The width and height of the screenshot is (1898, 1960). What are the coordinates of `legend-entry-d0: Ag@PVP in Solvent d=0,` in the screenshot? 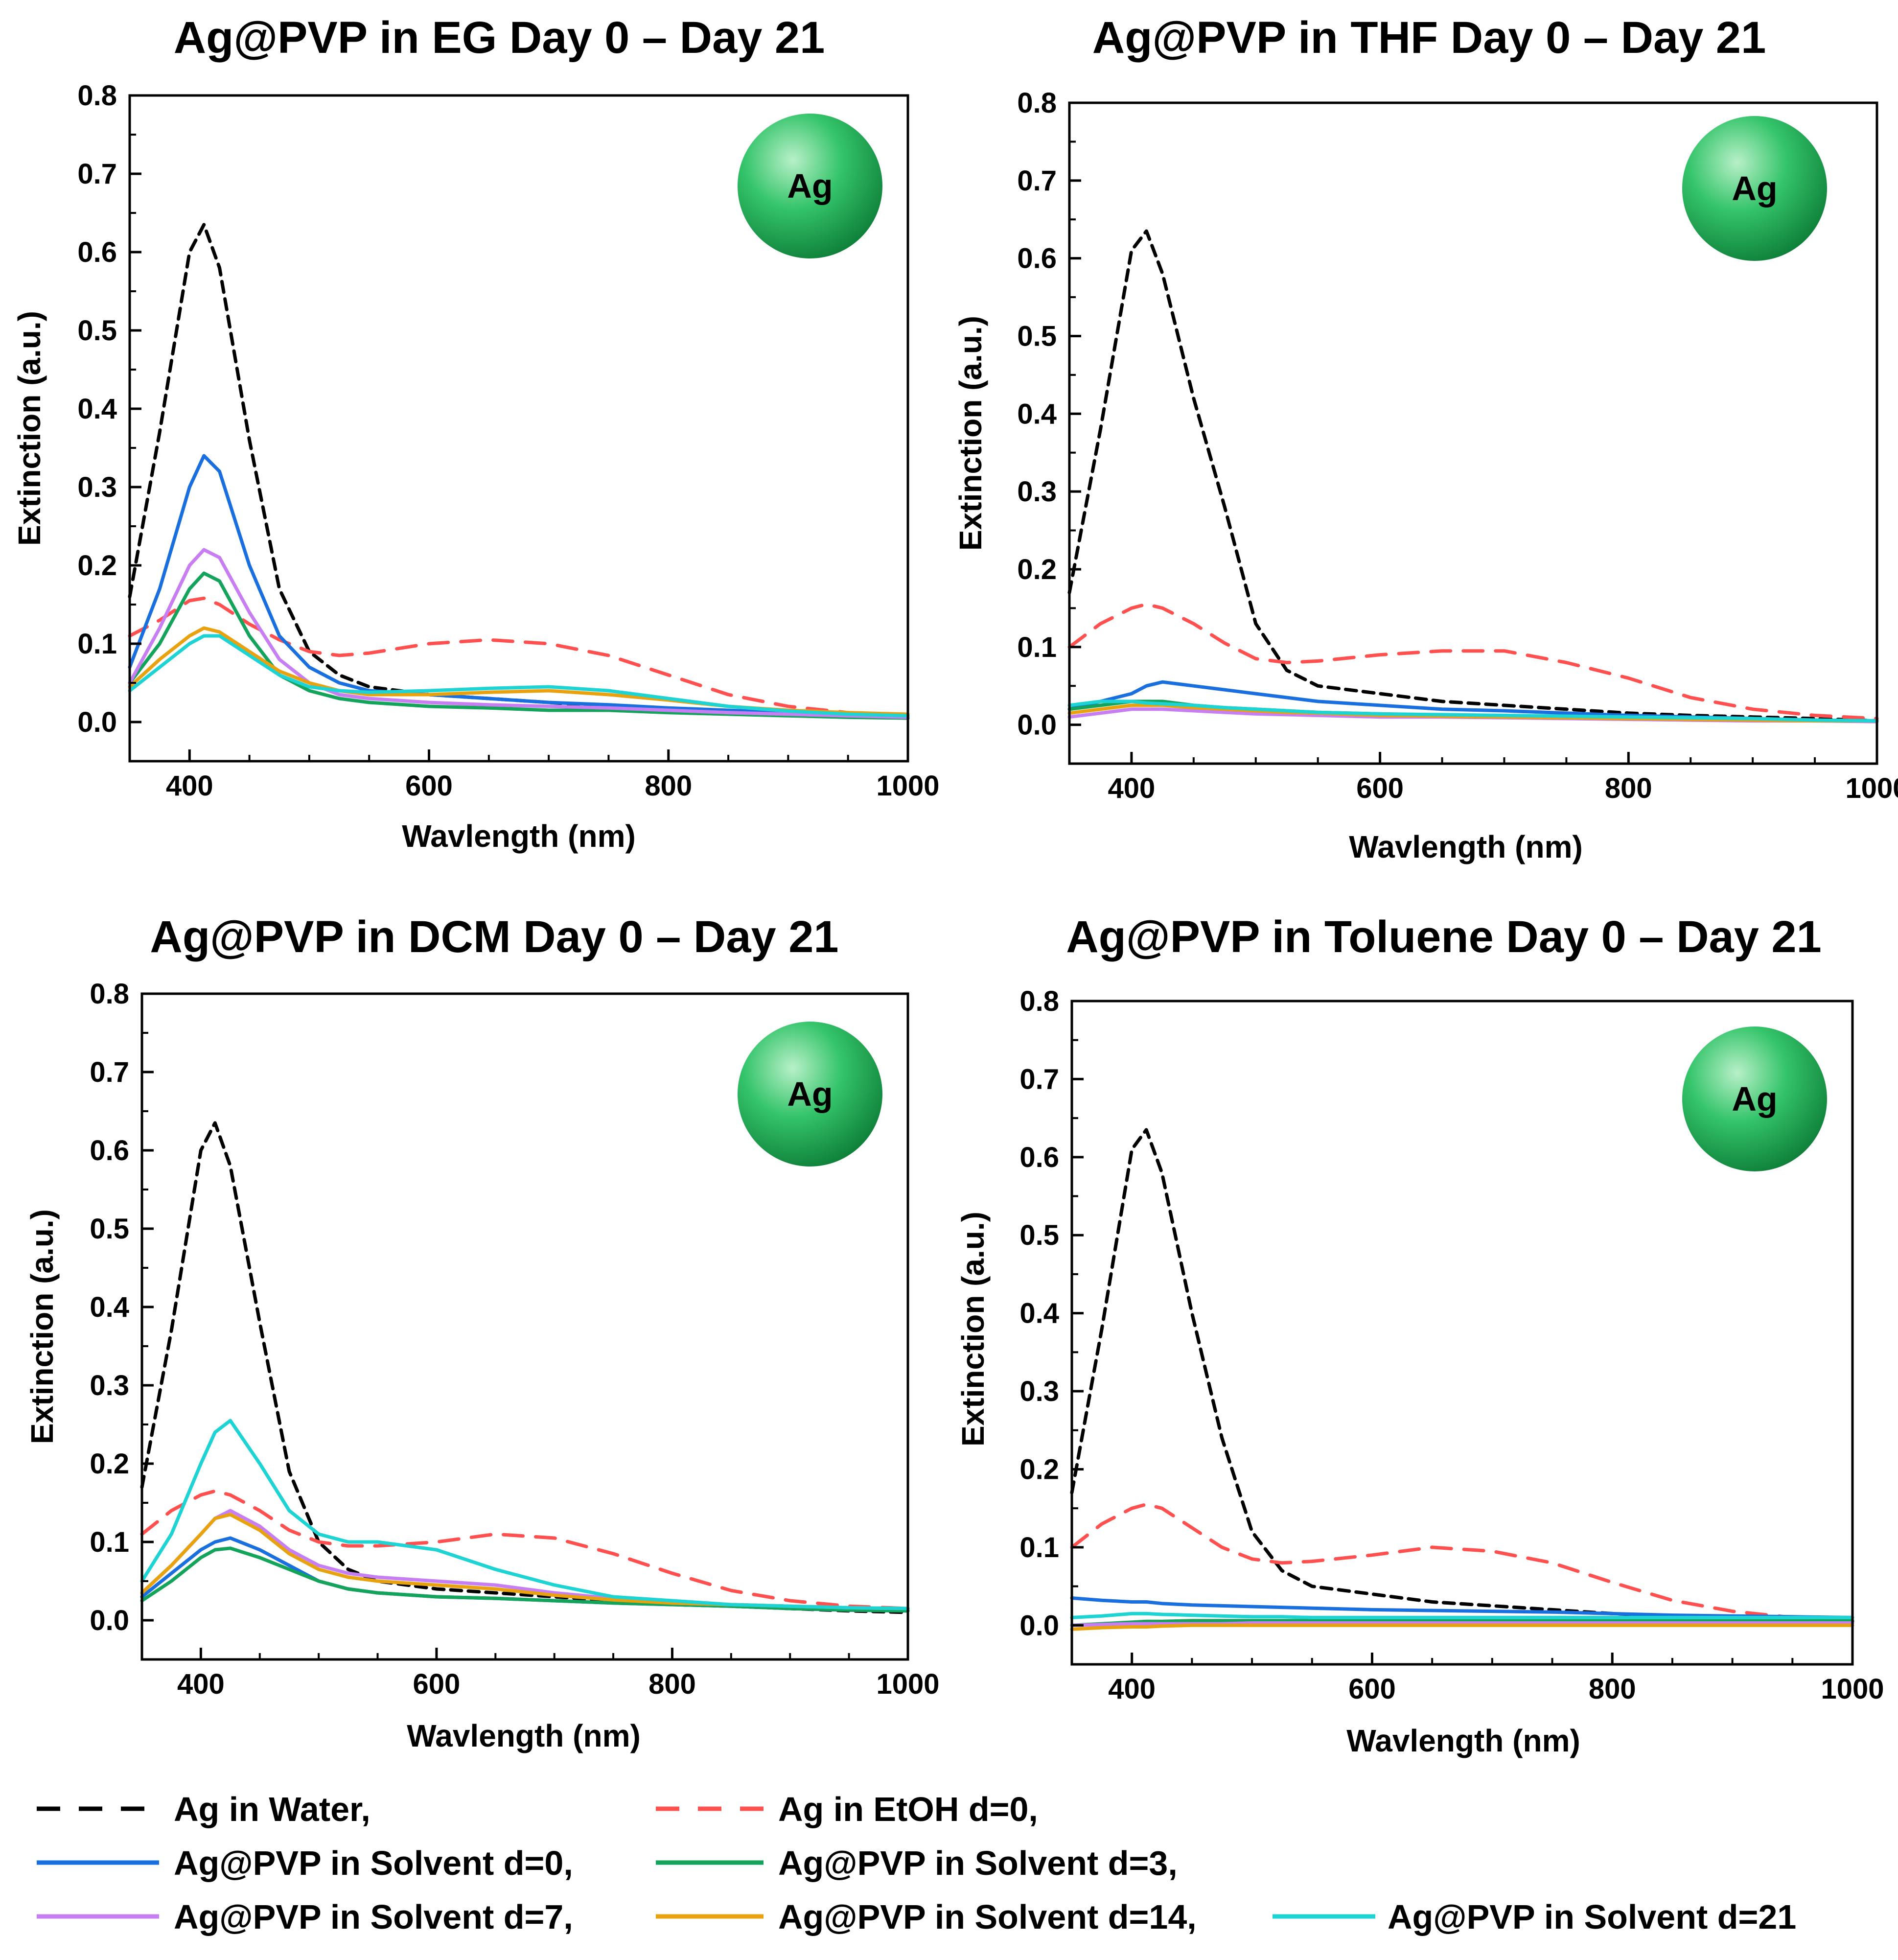 It's located at (305, 1863).